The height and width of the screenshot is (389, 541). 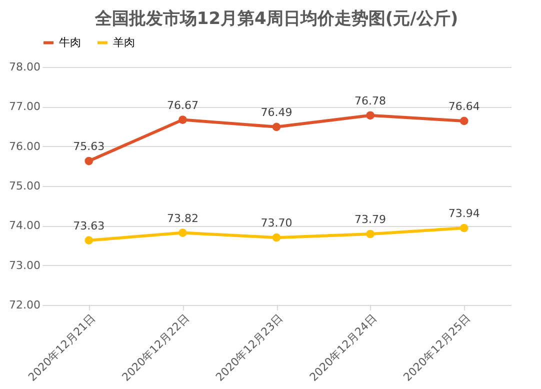 I want to click on legend-label: 牛肉, so click(x=70, y=42).